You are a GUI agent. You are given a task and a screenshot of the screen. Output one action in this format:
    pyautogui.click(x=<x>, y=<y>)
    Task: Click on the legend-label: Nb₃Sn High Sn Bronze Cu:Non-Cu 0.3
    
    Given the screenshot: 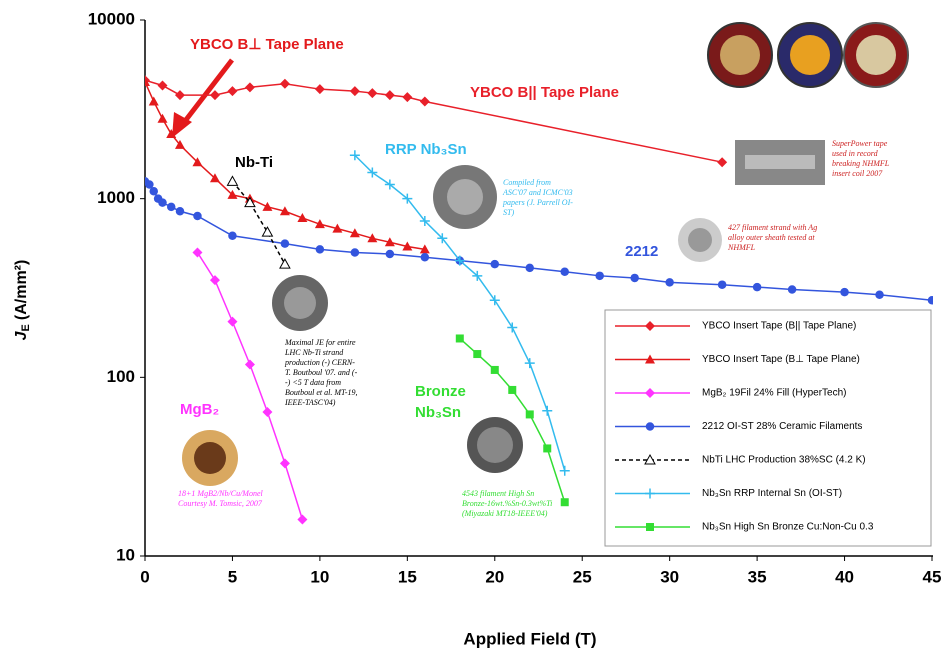 What is the action you would take?
    pyautogui.click(x=788, y=527)
    